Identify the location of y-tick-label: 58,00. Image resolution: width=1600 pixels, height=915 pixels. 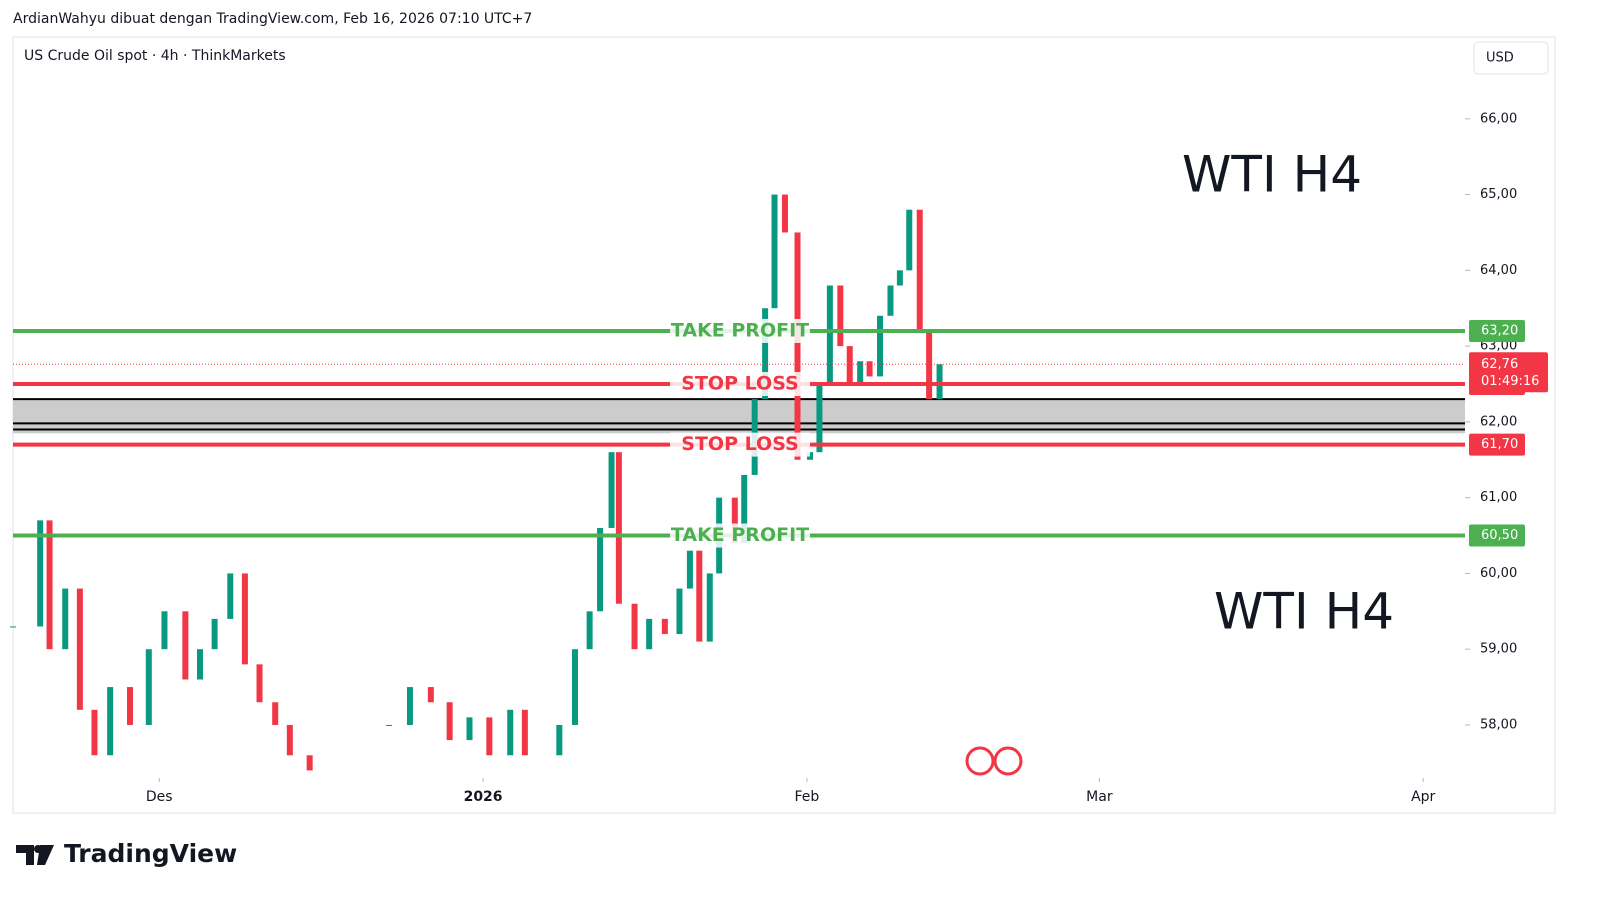
(1498, 724).